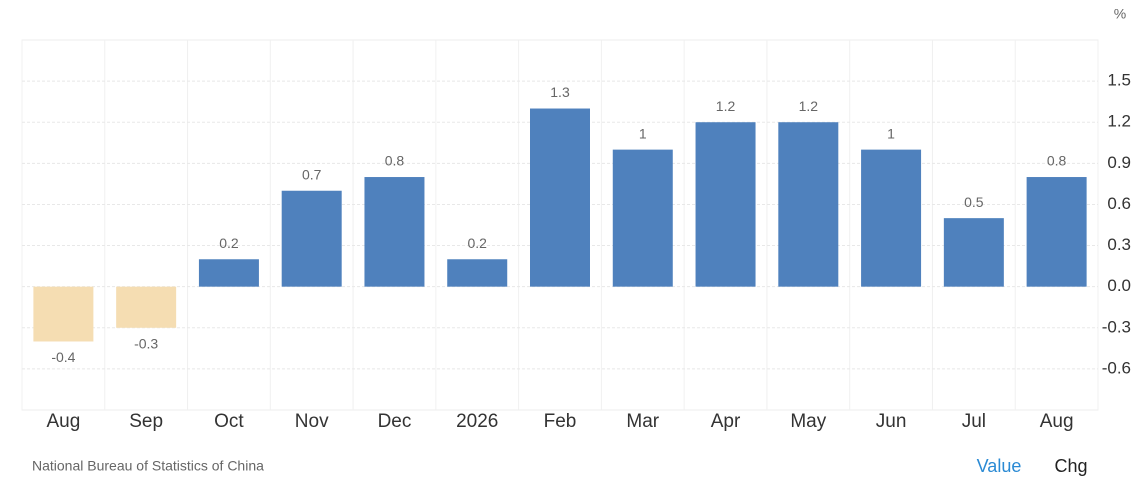 This screenshot has height=486, width=1137. I want to click on y-tick-label: -0.6, so click(1116, 367).